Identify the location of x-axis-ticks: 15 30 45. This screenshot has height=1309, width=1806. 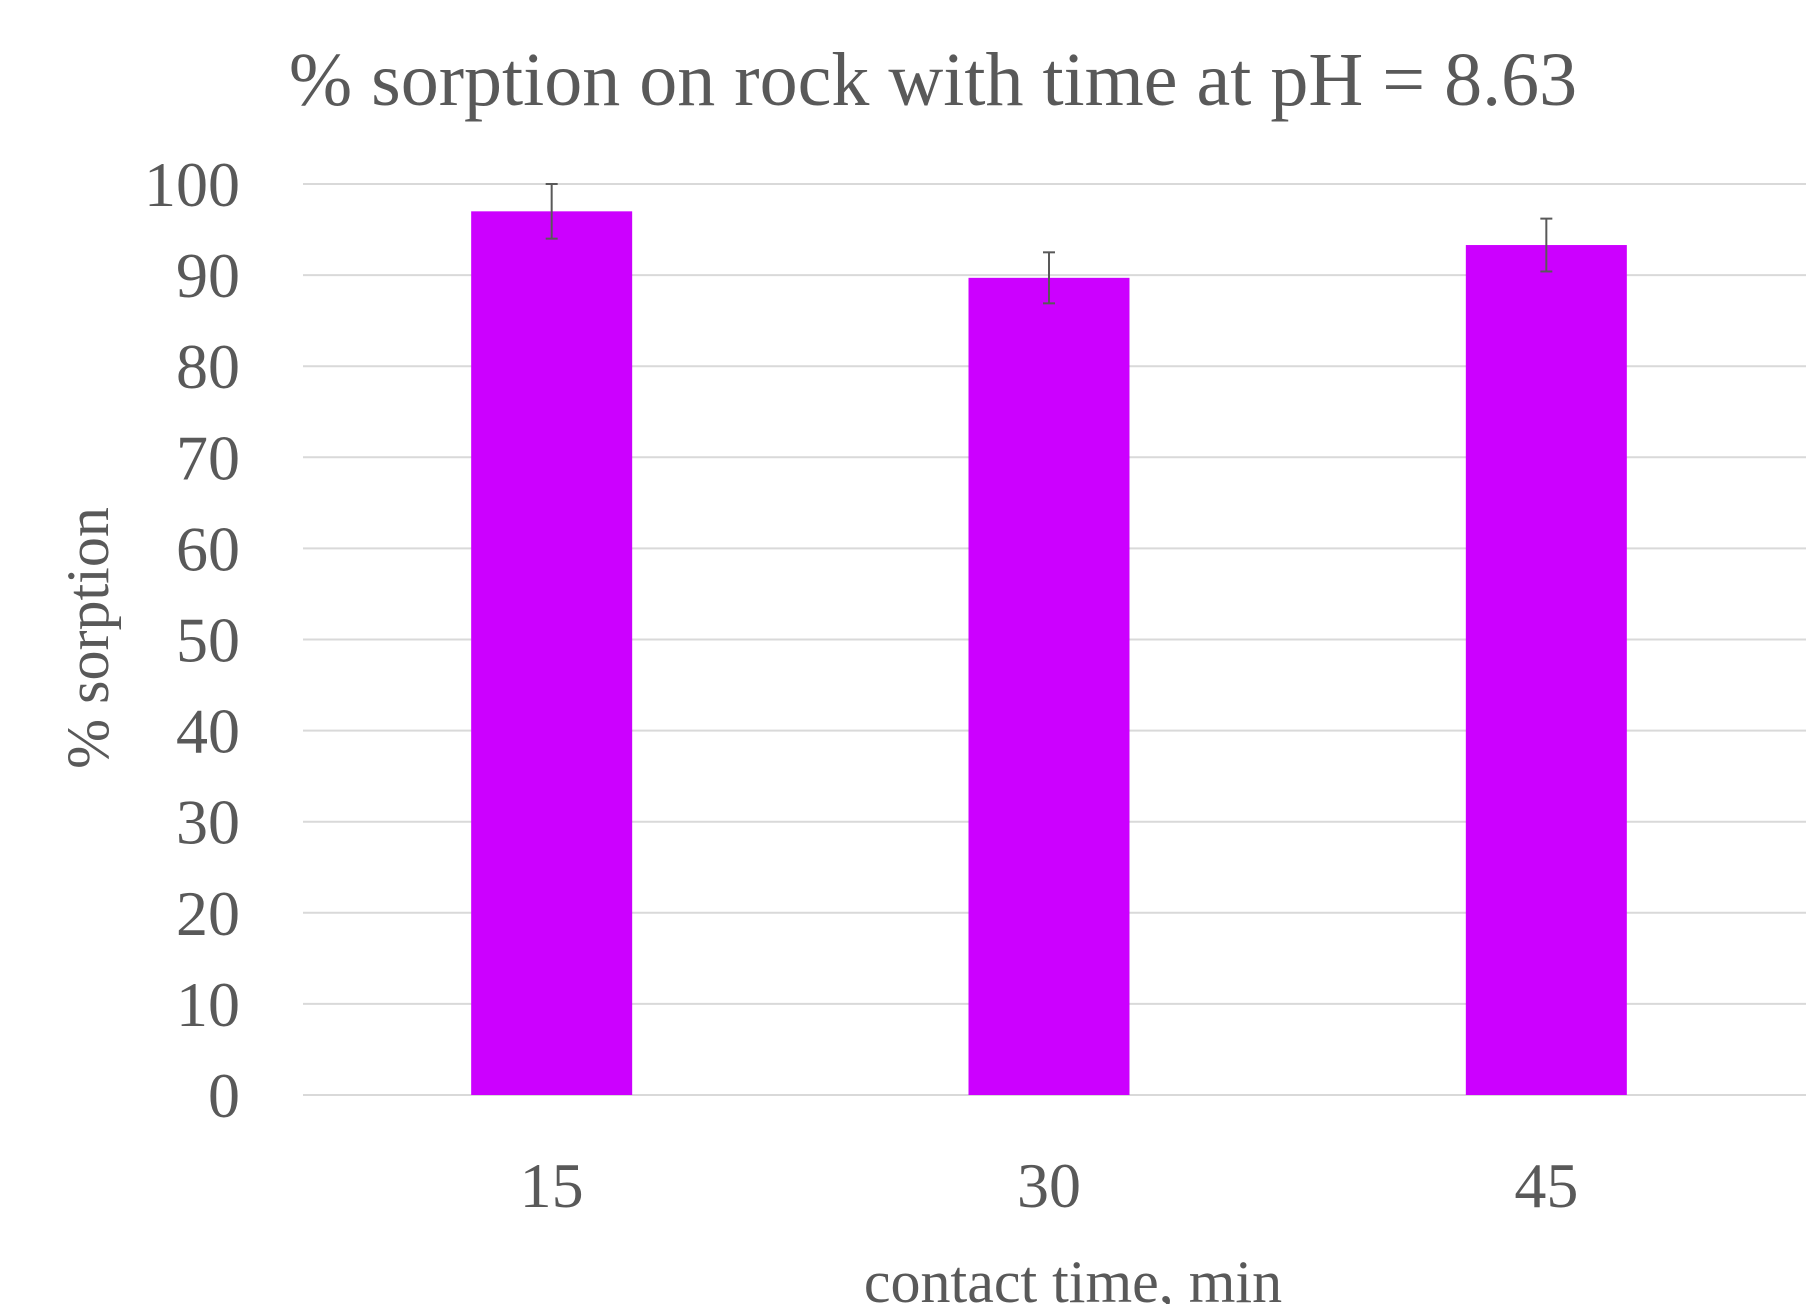
(1049, 1185).